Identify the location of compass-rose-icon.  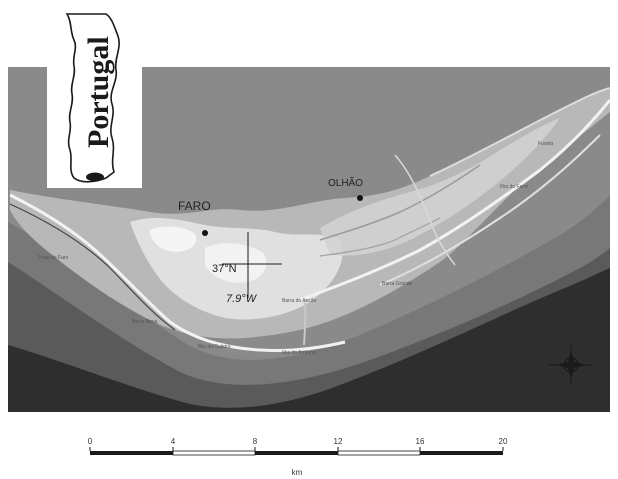
(571, 365).